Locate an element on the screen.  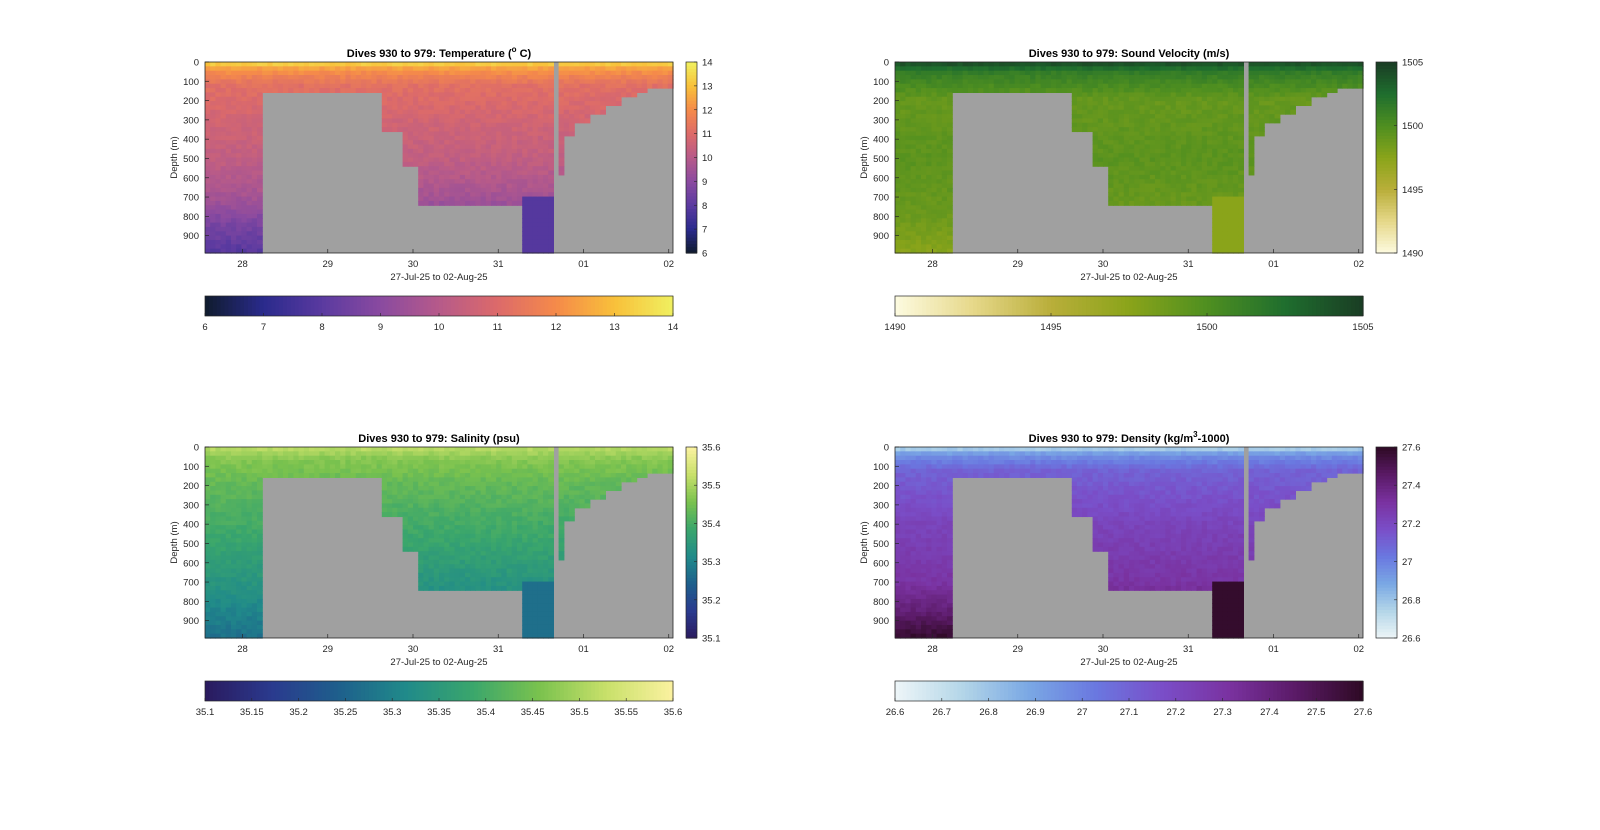
colorbar-tick-label: 1505 is located at coordinates (1412, 63).